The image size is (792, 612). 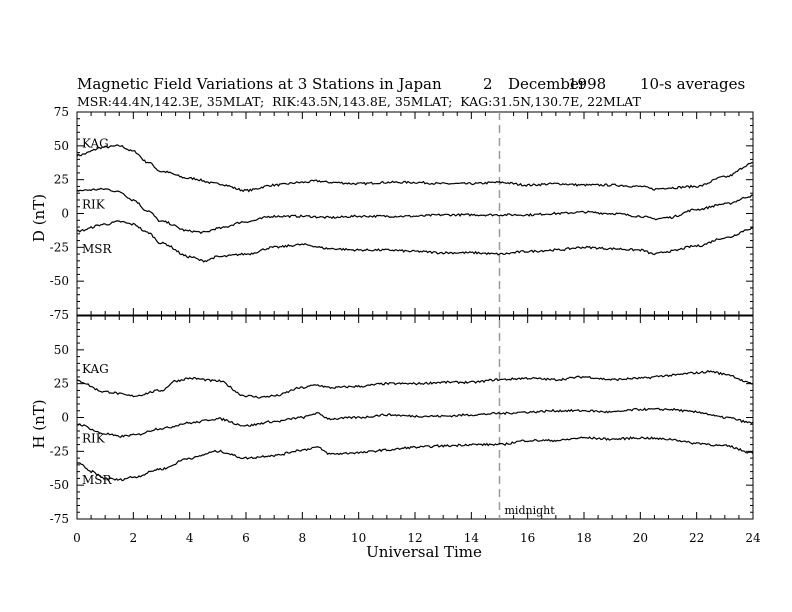 What do you see at coordinates (415, 422) in the screenshot?
I see `h-series-rik-line` at bounding box center [415, 422].